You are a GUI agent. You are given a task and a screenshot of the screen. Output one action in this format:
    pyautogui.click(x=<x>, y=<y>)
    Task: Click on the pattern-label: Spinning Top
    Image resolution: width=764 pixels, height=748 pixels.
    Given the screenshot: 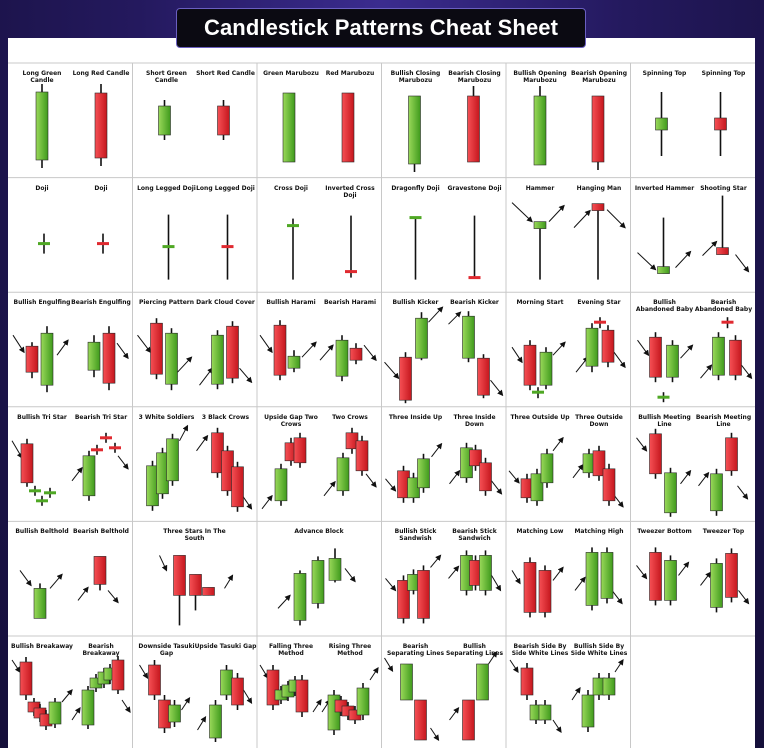 What is the action you would take?
    pyautogui.click(x=664, y=73)
    